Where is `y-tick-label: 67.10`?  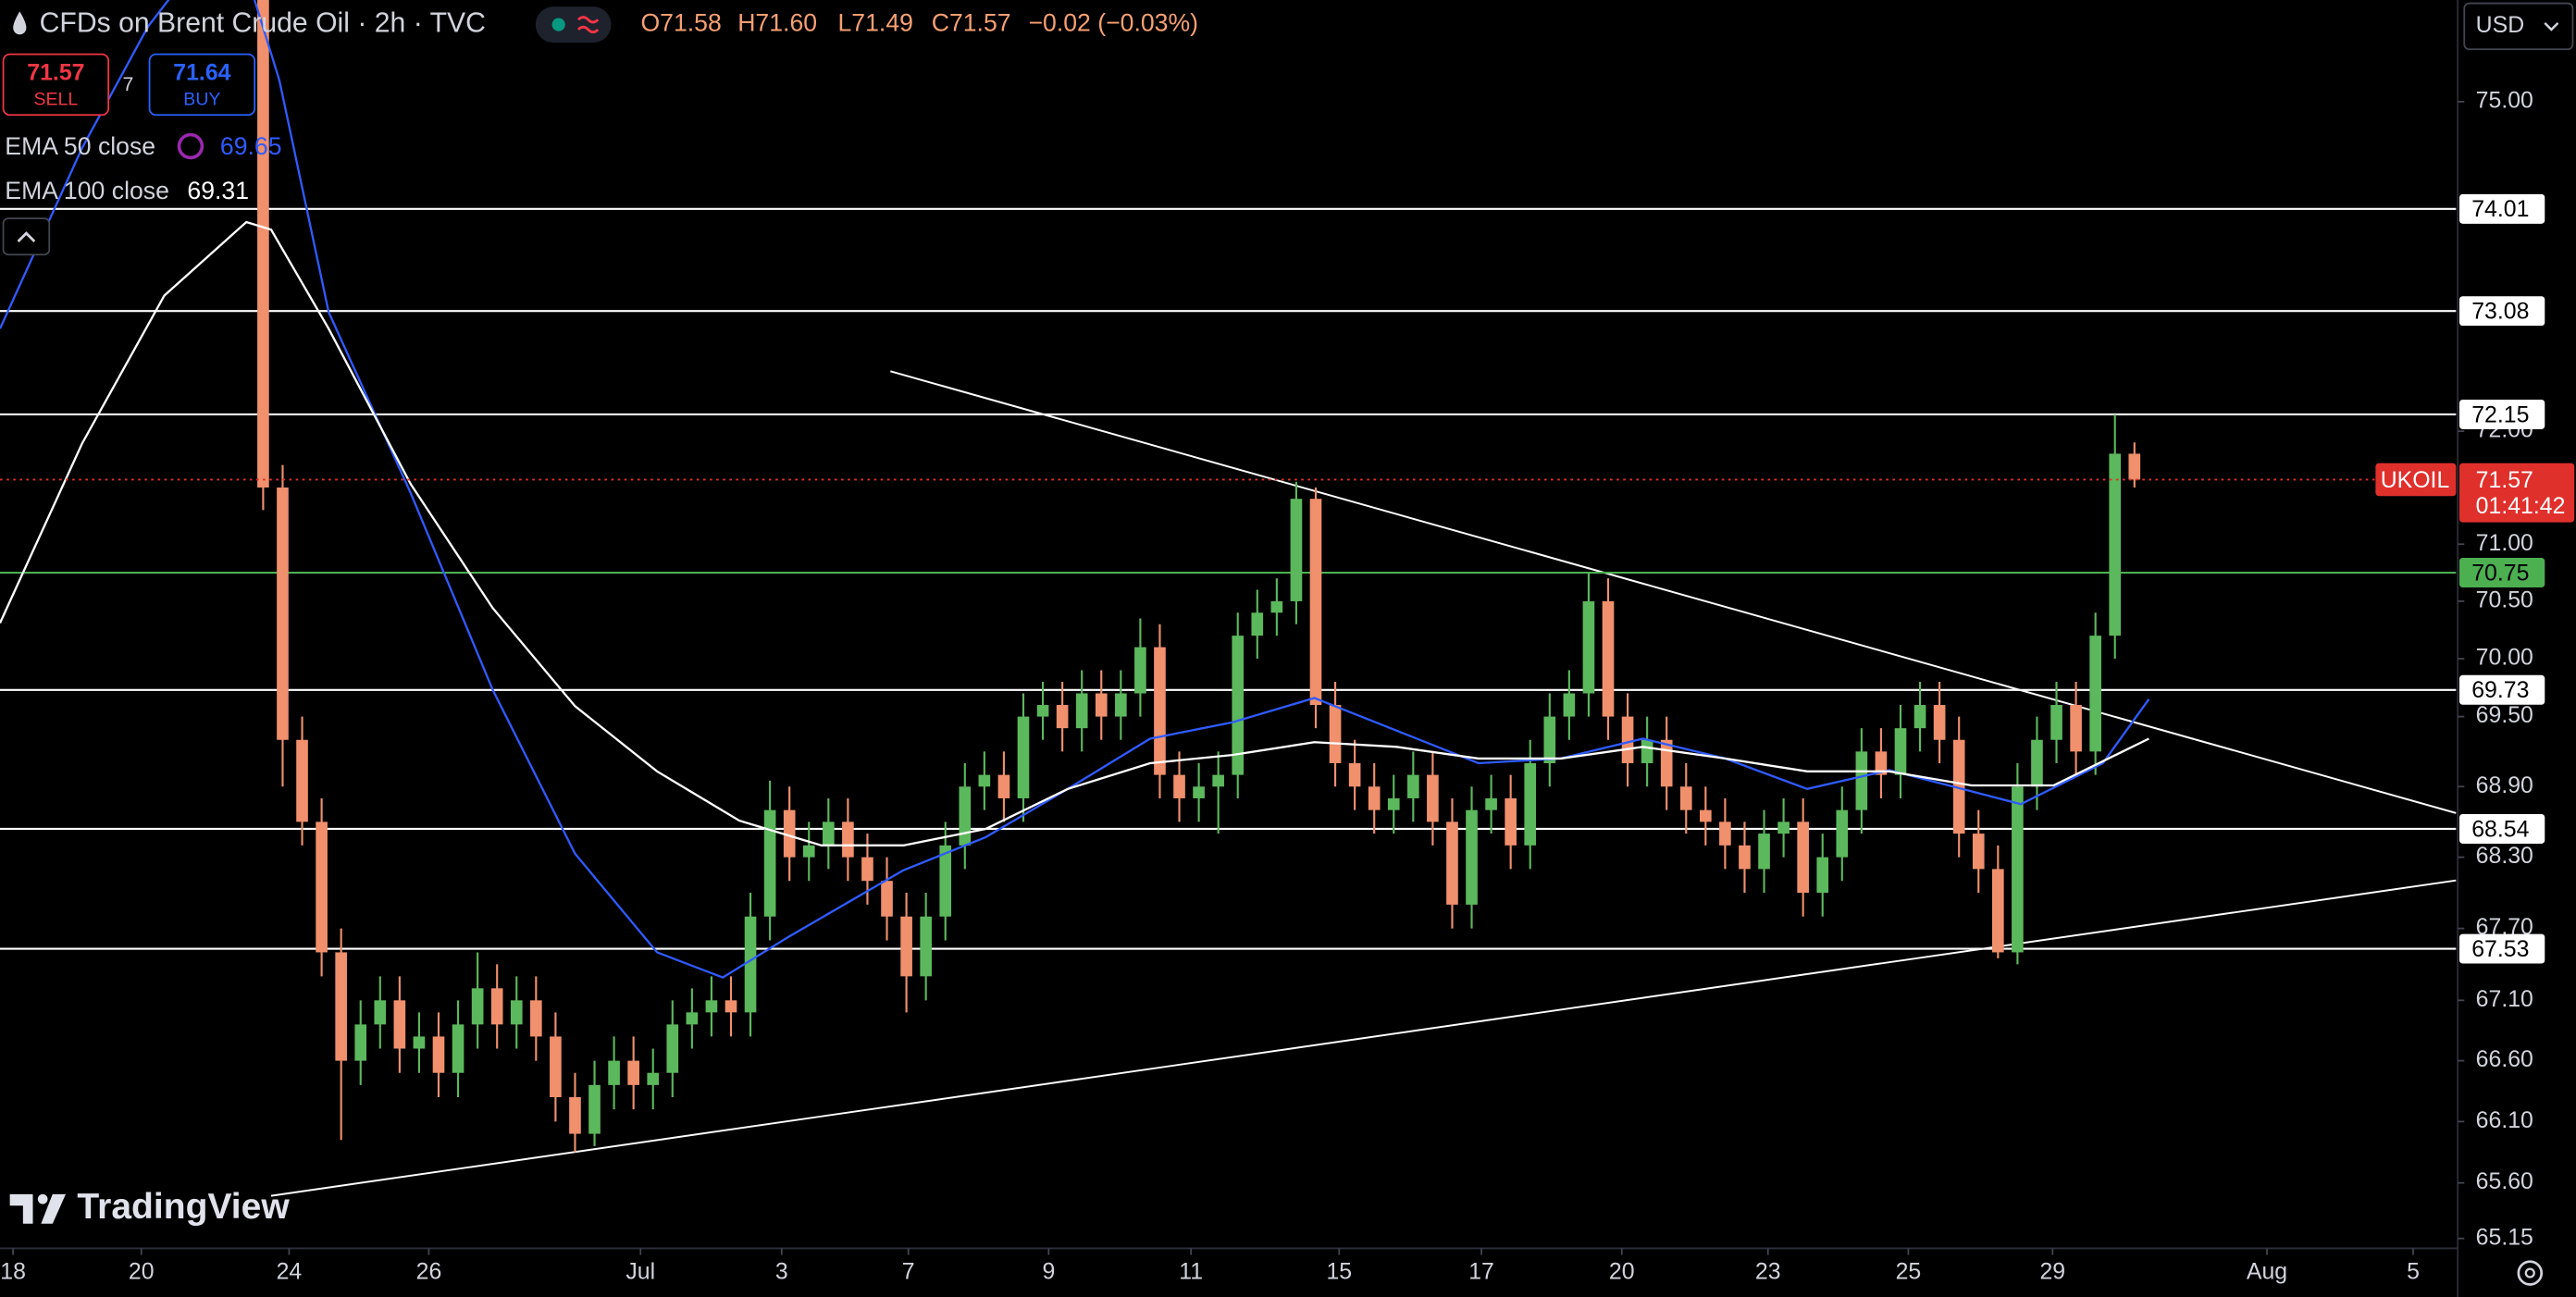
y-tick-label: 67.10 is located at coordinates (2504, 999).